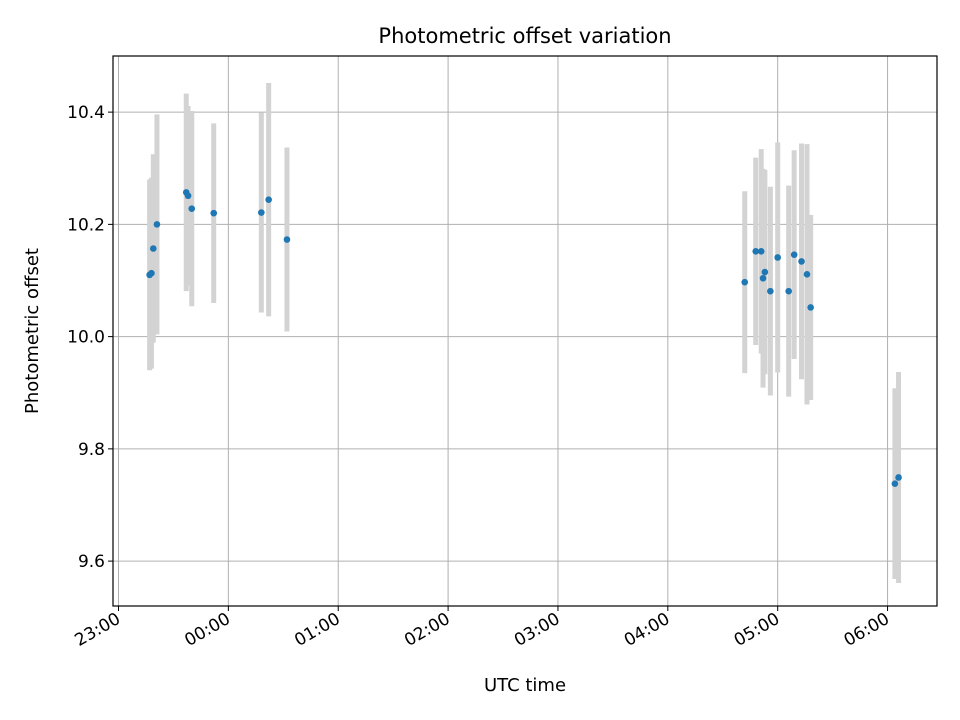 This screenshot has height=720, width=960. What do you see at coordinates (86, 225) in the screenshot?
I see `y-tick-label: 10.2` at bounding box center [86, 225].